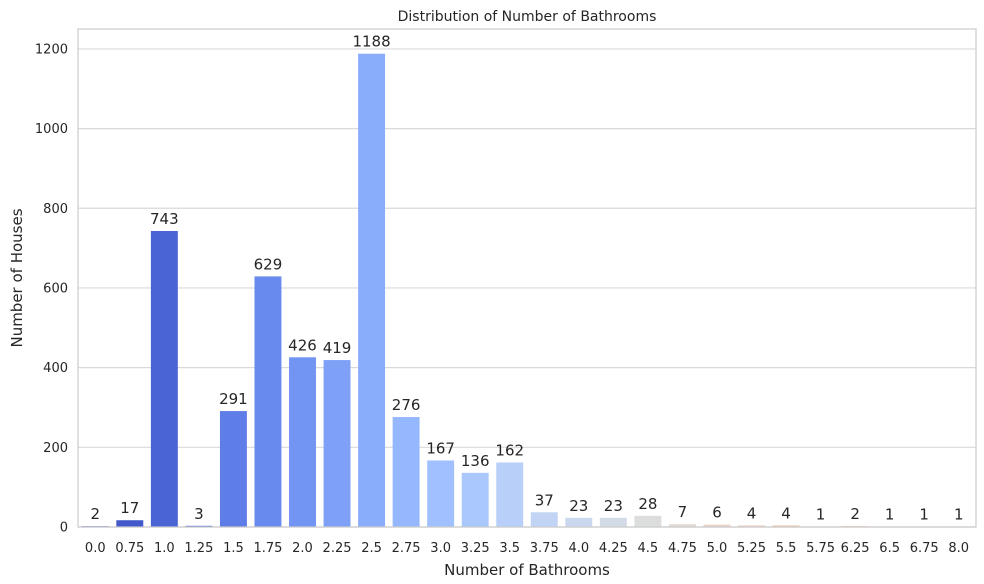 The image size is (984, 584). I want to click on y-tick-label: 1200, so click(51, 49).